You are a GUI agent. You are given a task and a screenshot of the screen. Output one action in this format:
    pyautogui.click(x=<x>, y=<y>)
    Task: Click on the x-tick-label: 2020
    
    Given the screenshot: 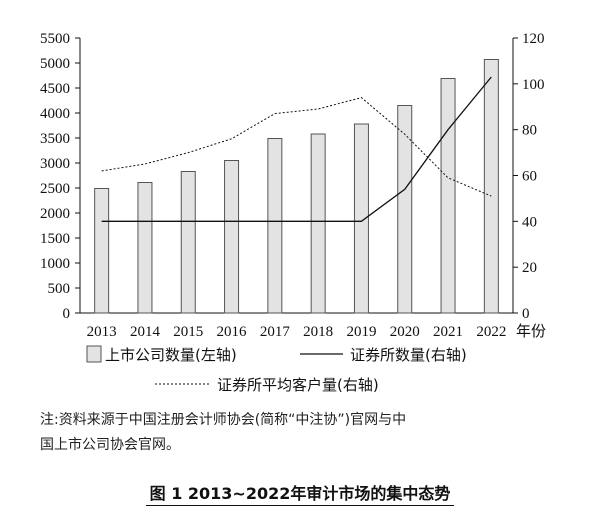 What is the action you would take?
    pyautogui.click(x=405, y=332)
    